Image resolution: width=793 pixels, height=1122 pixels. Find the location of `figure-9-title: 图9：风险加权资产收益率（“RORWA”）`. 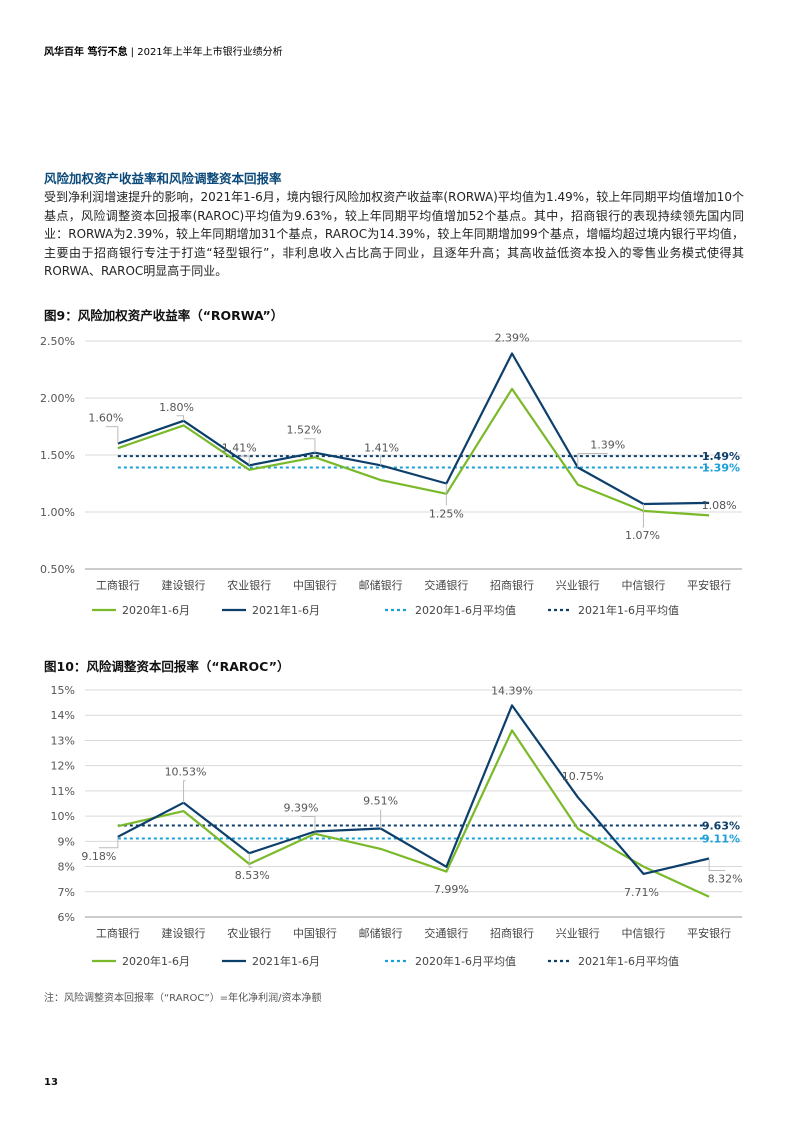

figure-9-title: 图9：风险加权资产收益率（“RORWA”） is located at coordinates (164, 315).